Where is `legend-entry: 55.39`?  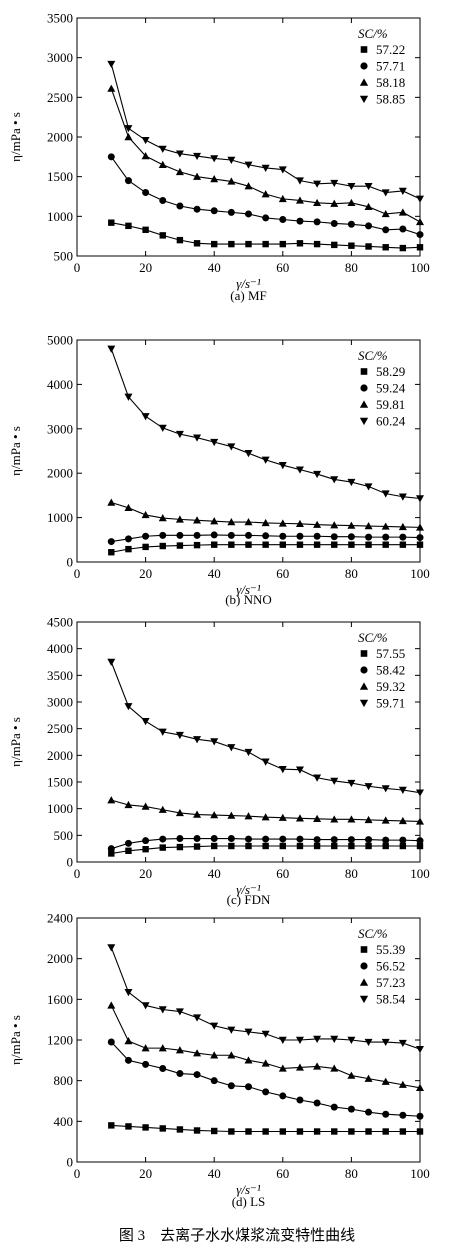 legend-entry: 55.39 is located at coordinates (390, 949).